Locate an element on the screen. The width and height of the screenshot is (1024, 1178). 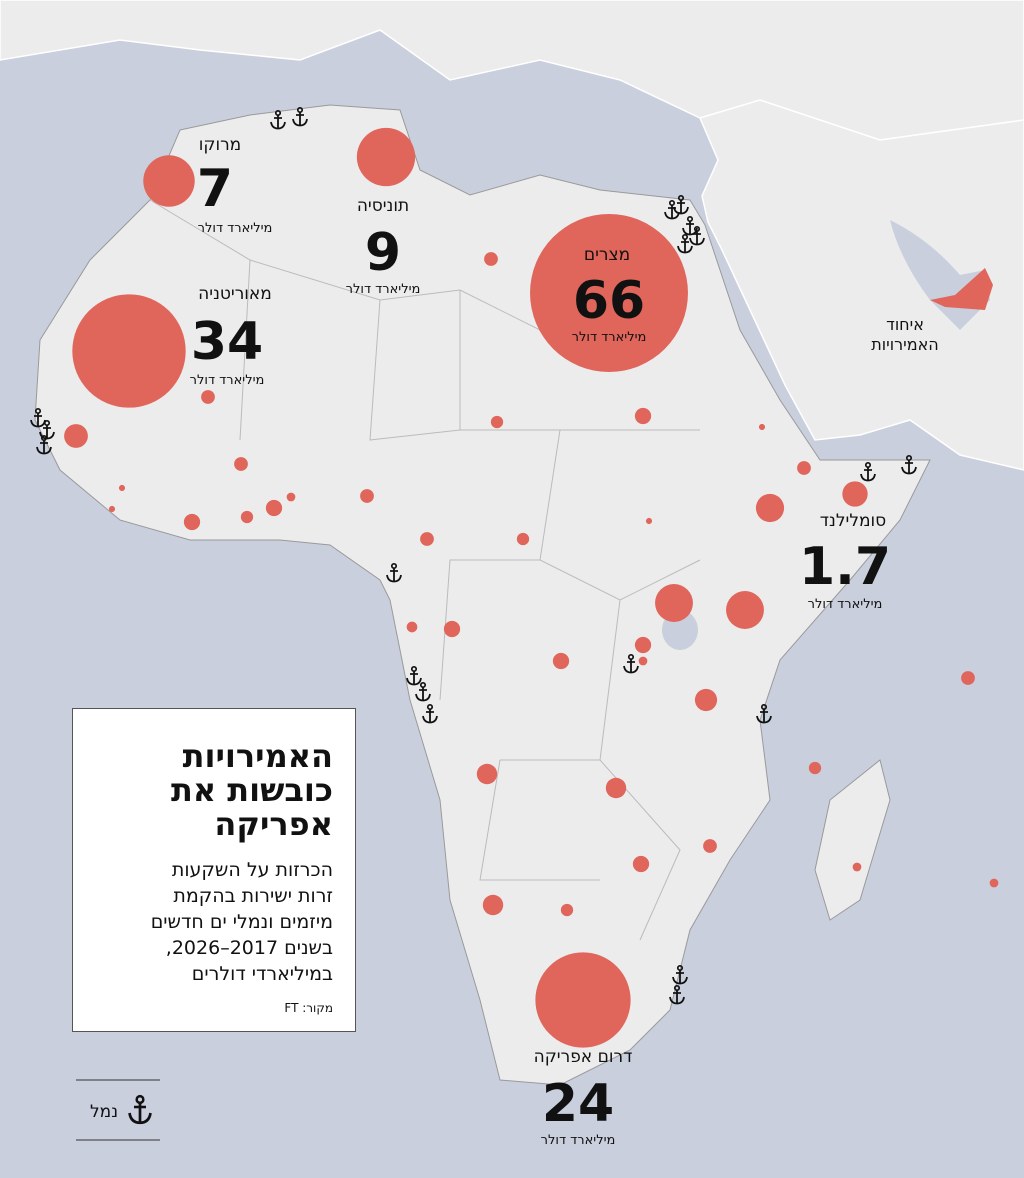
title-line: אפריקה is located at coordinates (273, 824).